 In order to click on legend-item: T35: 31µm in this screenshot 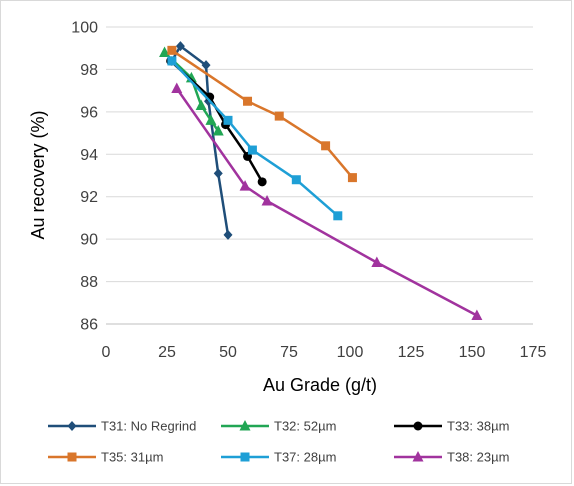, I will do `click(105, 457)`.